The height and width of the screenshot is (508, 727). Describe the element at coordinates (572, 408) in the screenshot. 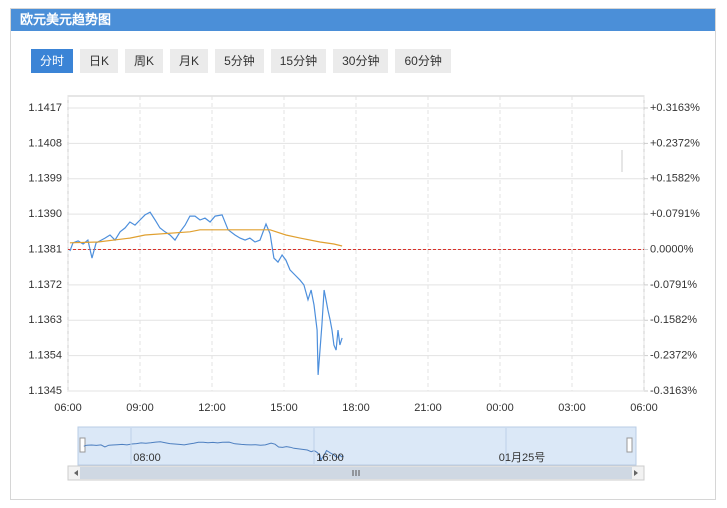

I see `x-tick-label: 03:00` at that location.